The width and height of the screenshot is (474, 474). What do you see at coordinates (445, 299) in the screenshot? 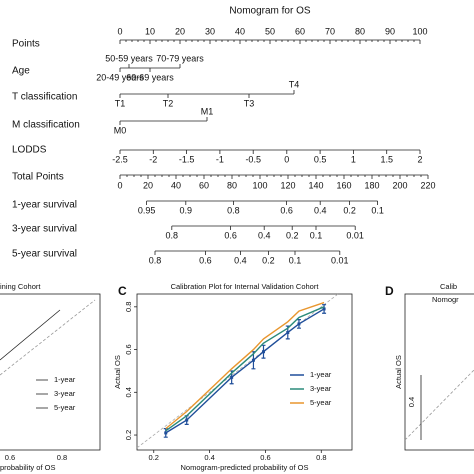
I see `panel-d-x-label: Nomogr` at bounding box center [445, 299].